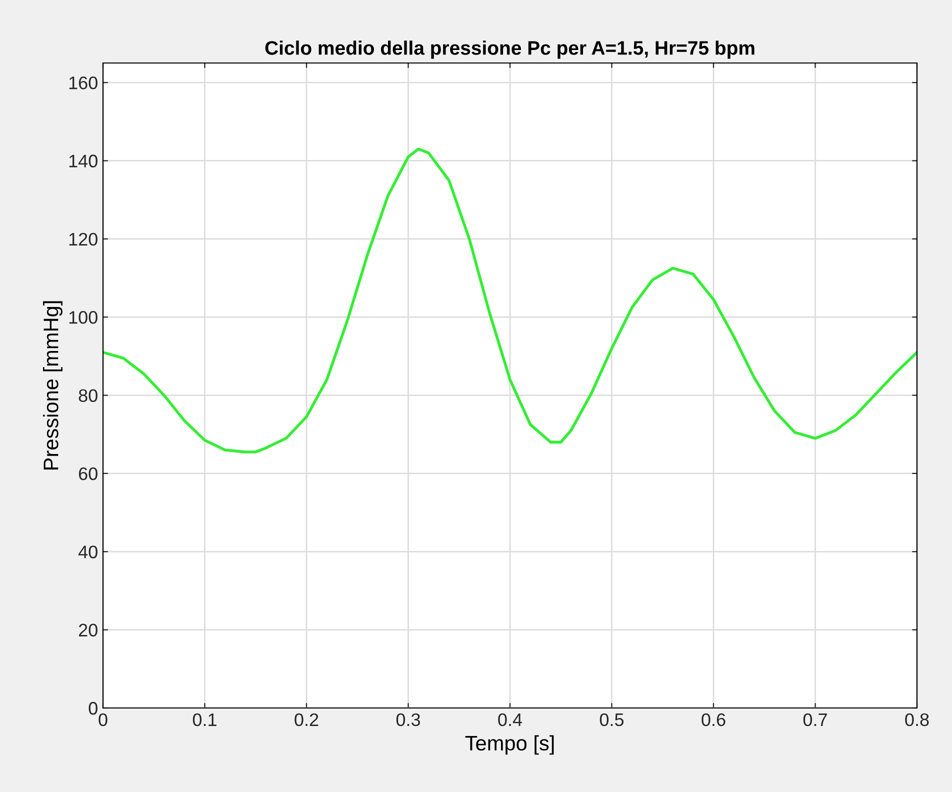 The image size is (952, 792). Describe the element at coordinates (408, 719) in the screenshot. I see `x-tick-label: 0.3` at that location.